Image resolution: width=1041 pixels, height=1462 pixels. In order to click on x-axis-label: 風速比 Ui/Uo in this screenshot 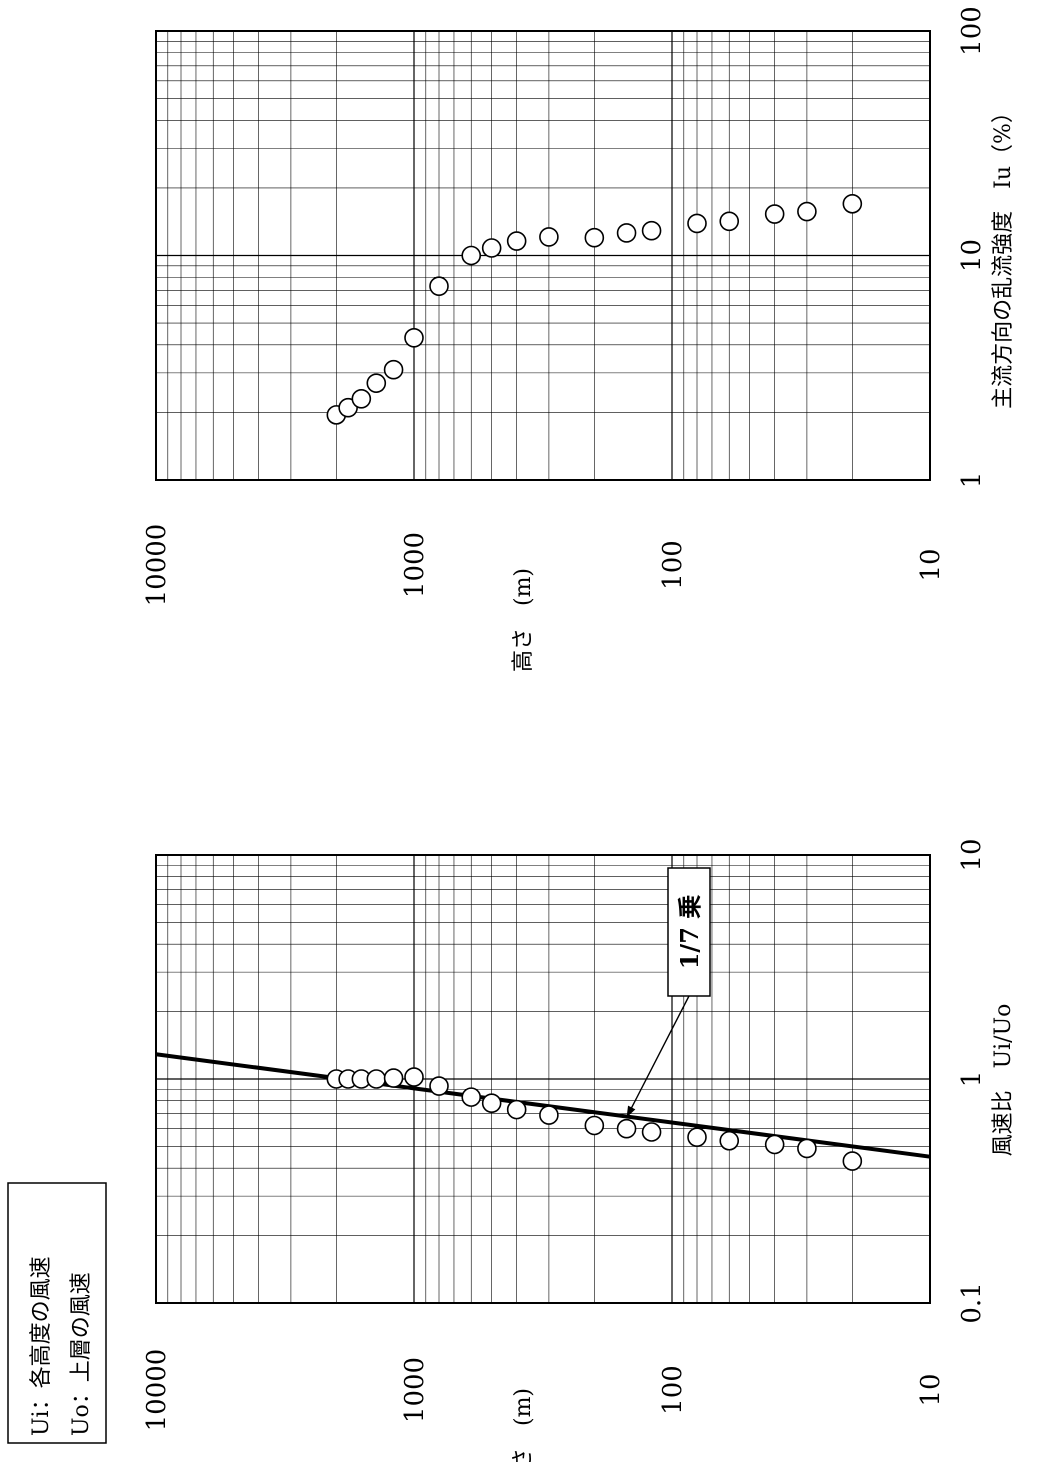, I will do `click(1003, 1080)`.